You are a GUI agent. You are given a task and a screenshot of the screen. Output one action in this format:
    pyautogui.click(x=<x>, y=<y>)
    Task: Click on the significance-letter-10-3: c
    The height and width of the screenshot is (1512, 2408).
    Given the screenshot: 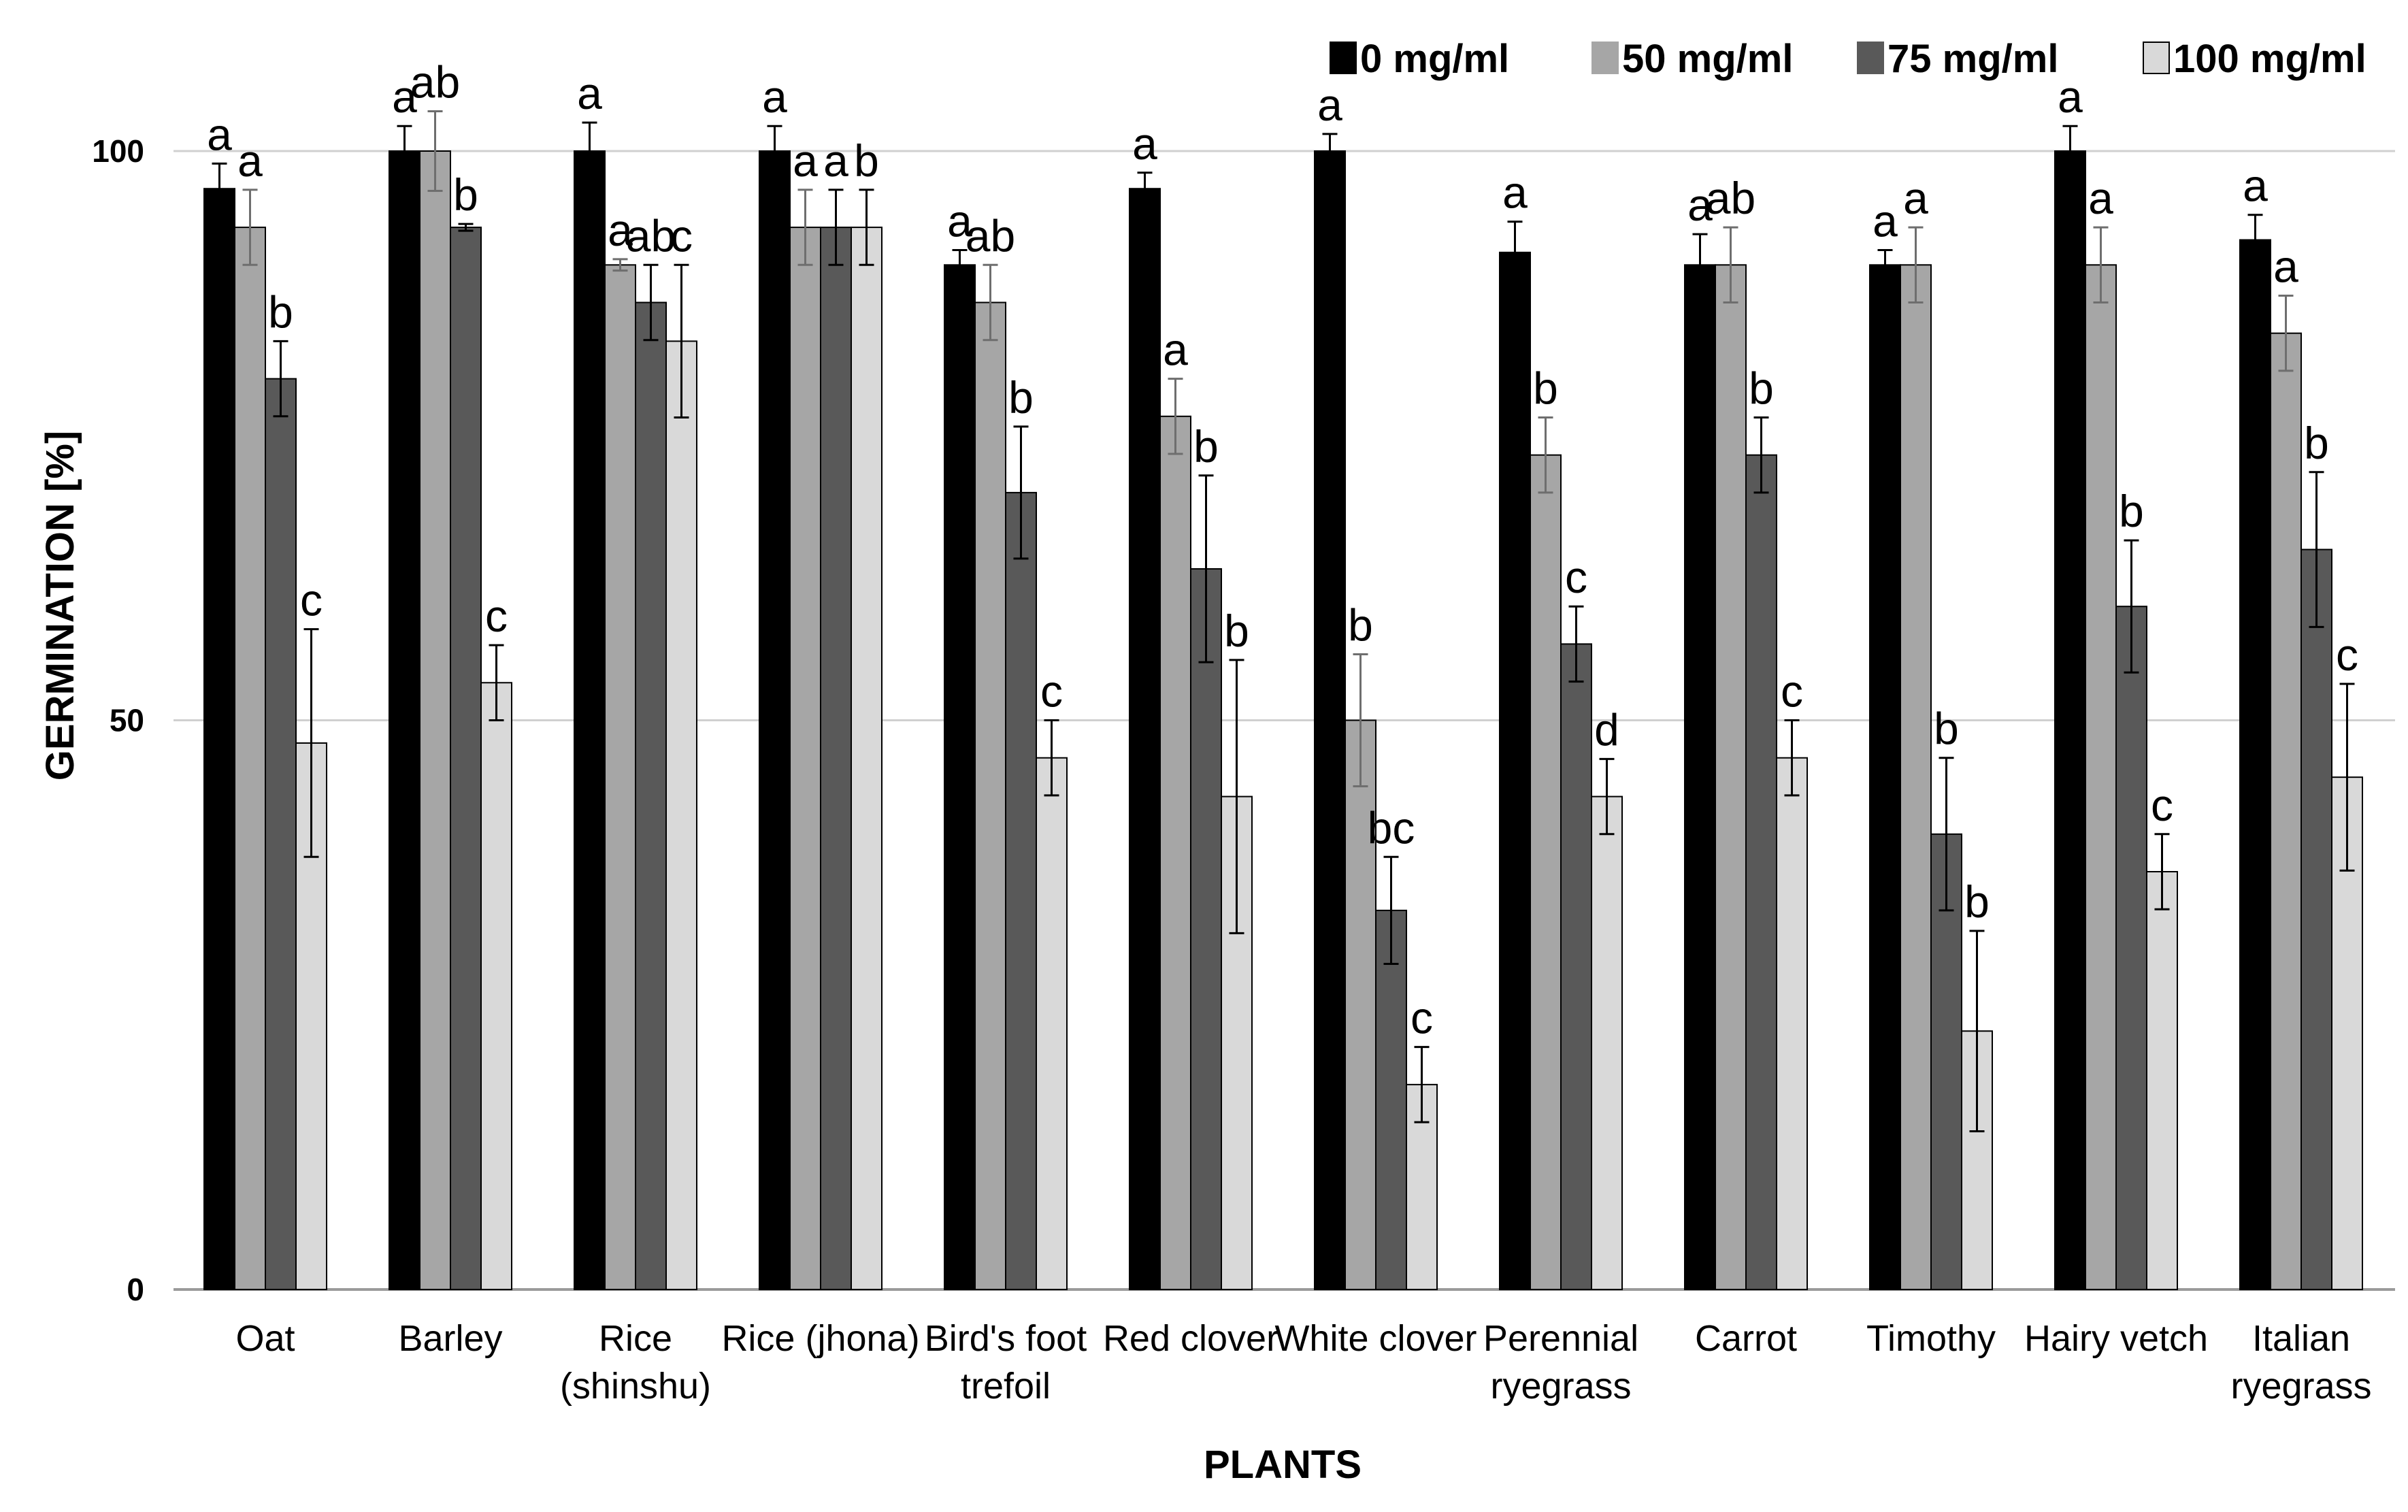 What is the action you would take?
    pyautogui.click(x=2162, y=805)
    